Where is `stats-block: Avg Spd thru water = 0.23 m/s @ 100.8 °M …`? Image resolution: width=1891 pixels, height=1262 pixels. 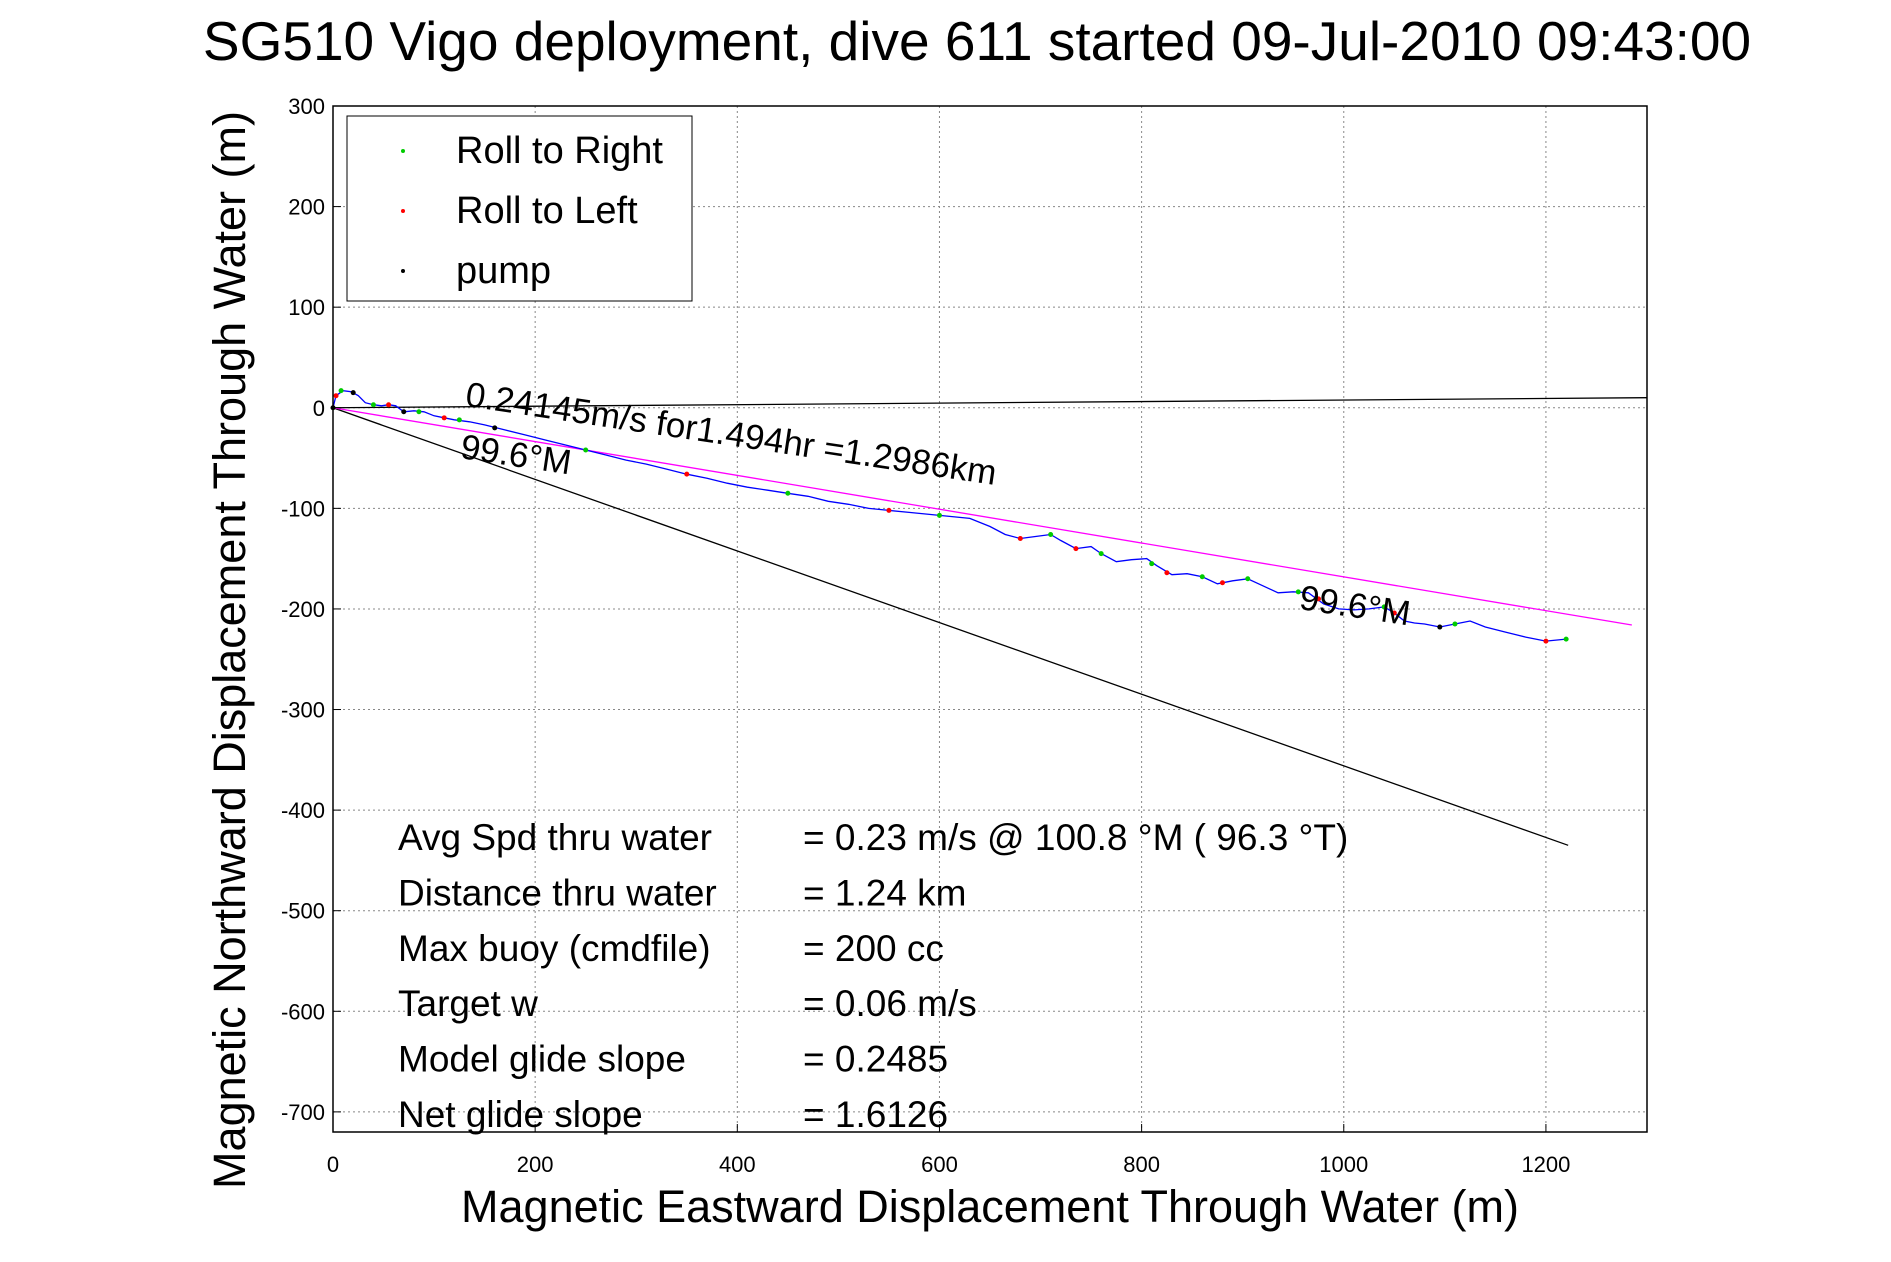
stats-block: Avg Spd thru water = 0.23 m/s @ 100.8 °M … is located at coordinates (873, 976).